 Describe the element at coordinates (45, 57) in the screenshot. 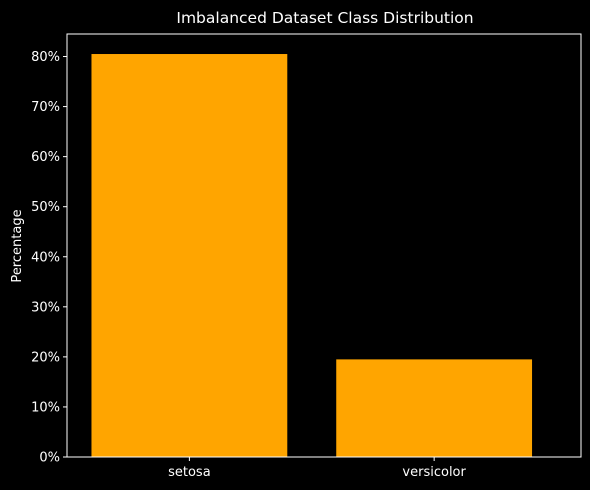

I see `y-tick-label: 80%` at that location.